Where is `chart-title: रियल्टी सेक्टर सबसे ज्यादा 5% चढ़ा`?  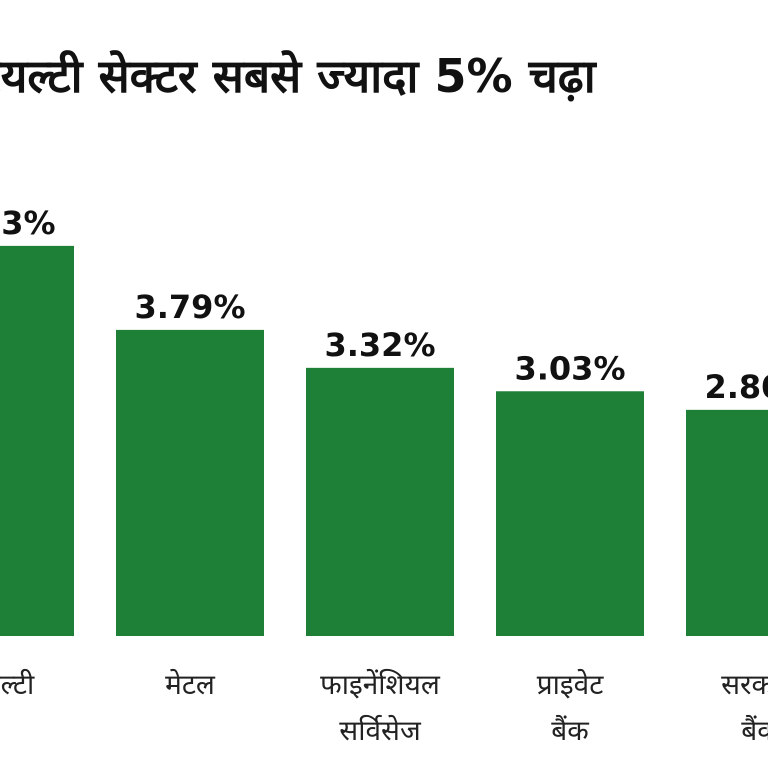
chart-title: रियल्टी सेक्टर सबसे ज्यादा 5% चढ़ा is located at coordinates (298, 76).